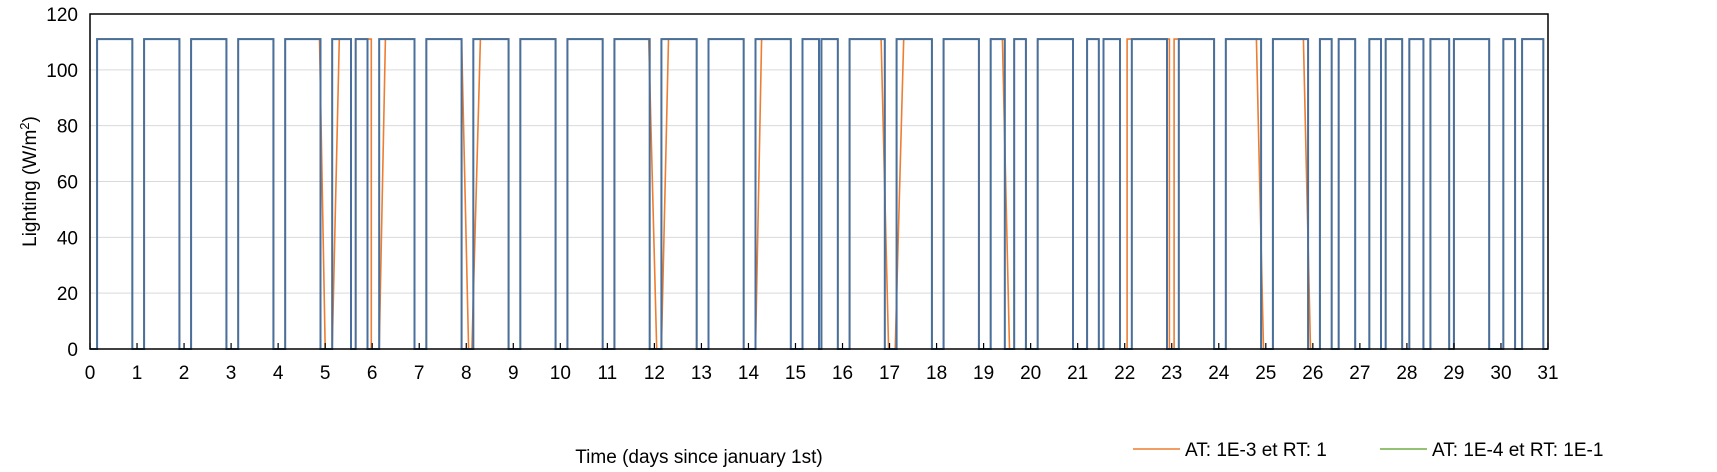  Describe the element at coordinates (67, 294) in the screenshot. I see `y-tick-label: 20` at that location.